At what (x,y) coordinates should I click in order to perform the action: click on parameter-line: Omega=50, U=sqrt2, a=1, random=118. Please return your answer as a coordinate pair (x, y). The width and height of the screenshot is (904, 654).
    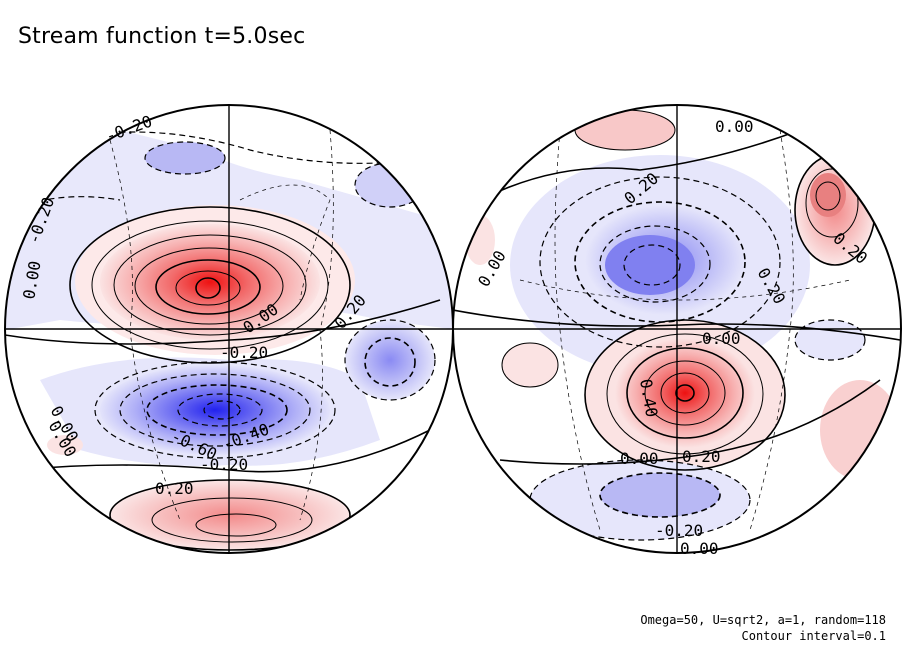
    Looking at the image, I should click on (763, 620).